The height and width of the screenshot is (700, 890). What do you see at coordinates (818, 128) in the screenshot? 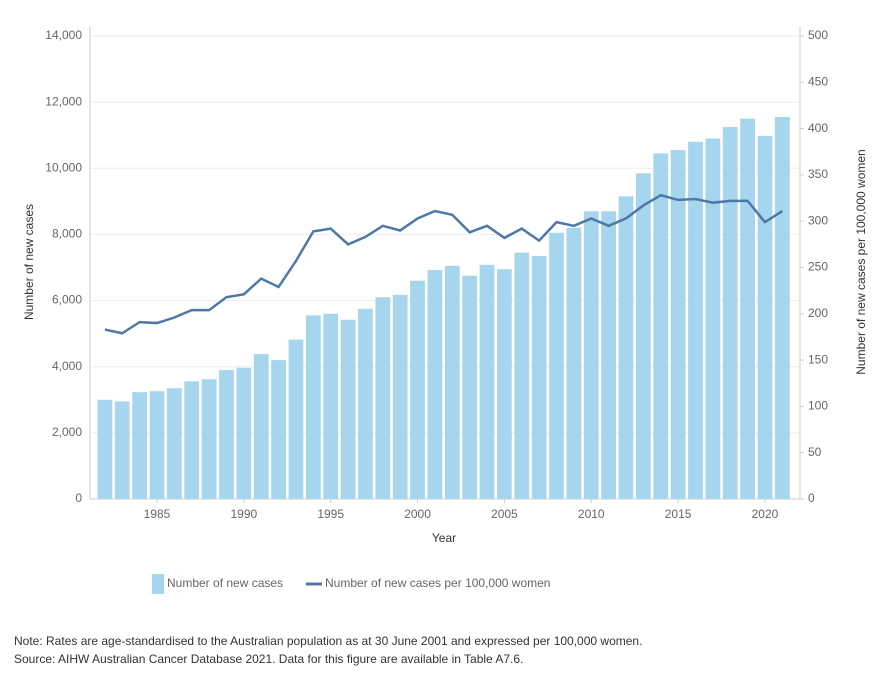
I see `y2-tick-label: 400` at bounding box center [818, 128].